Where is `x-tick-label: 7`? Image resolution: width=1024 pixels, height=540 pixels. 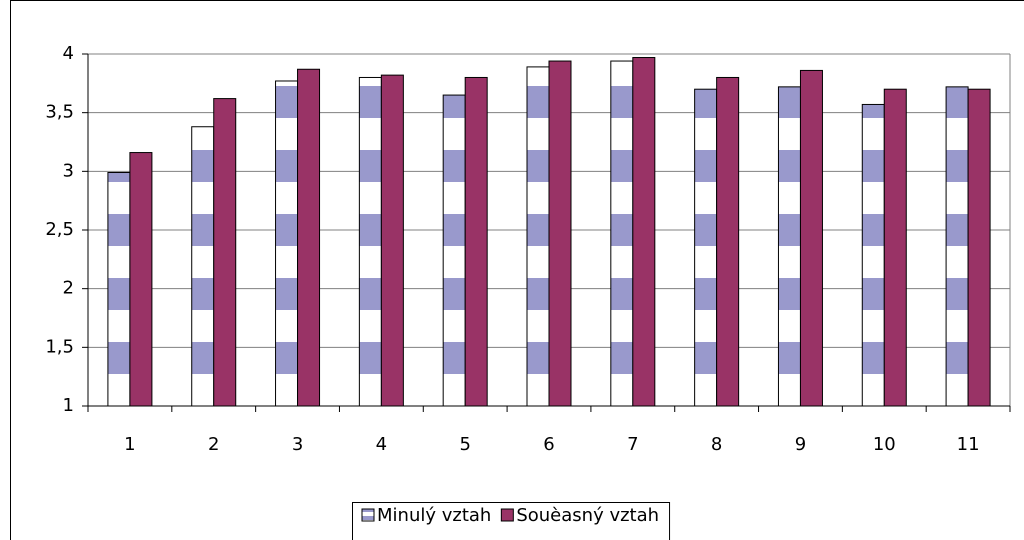
x-tick-label: 7 is located at coordinates (632, 444).